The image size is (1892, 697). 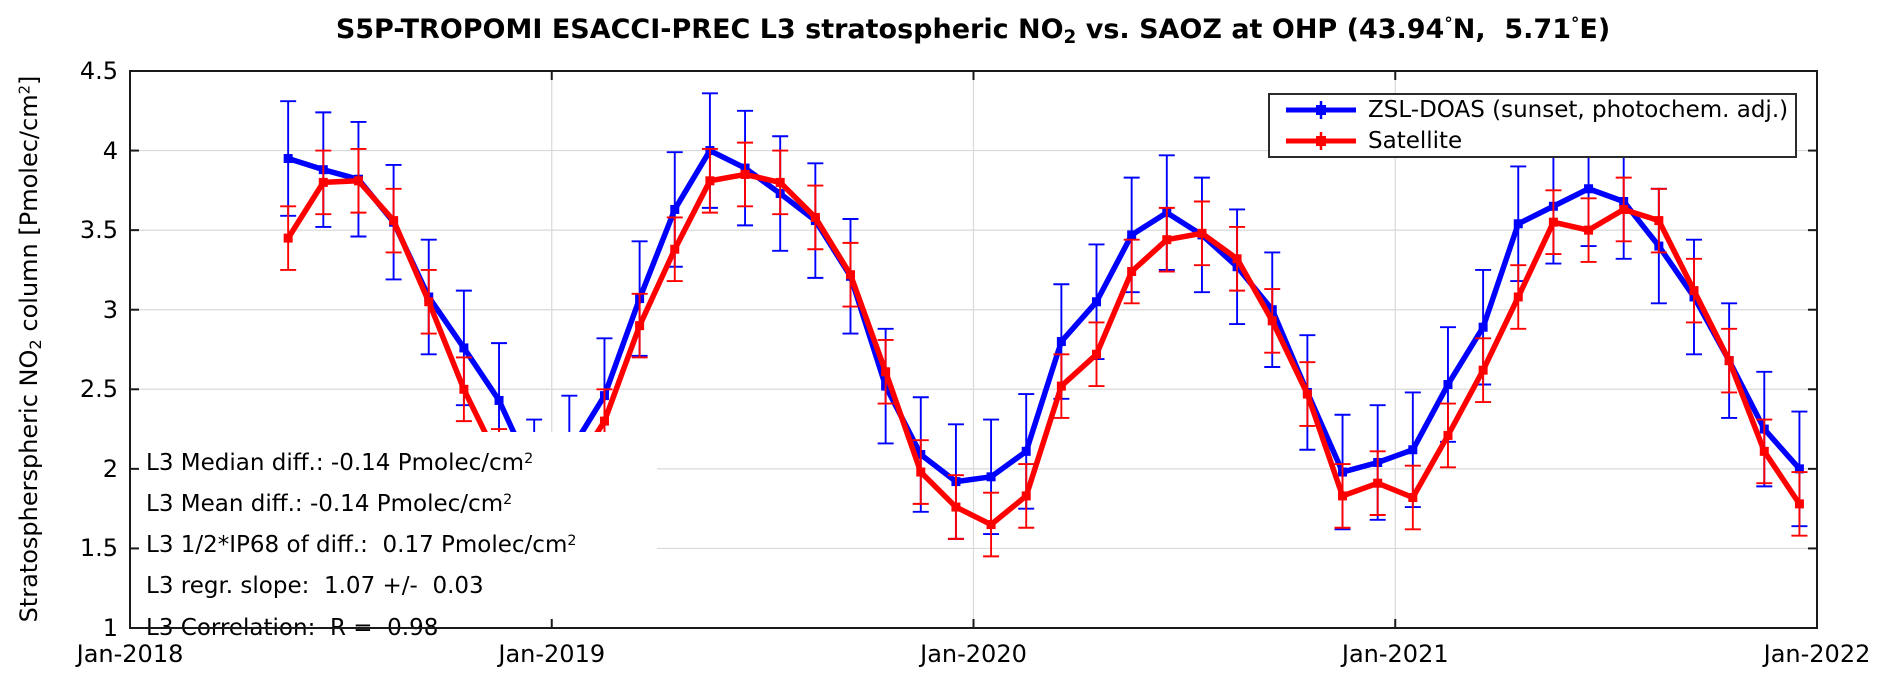 I want to click on x-tick-label: Jan-2019, so click(x=552, y=654).